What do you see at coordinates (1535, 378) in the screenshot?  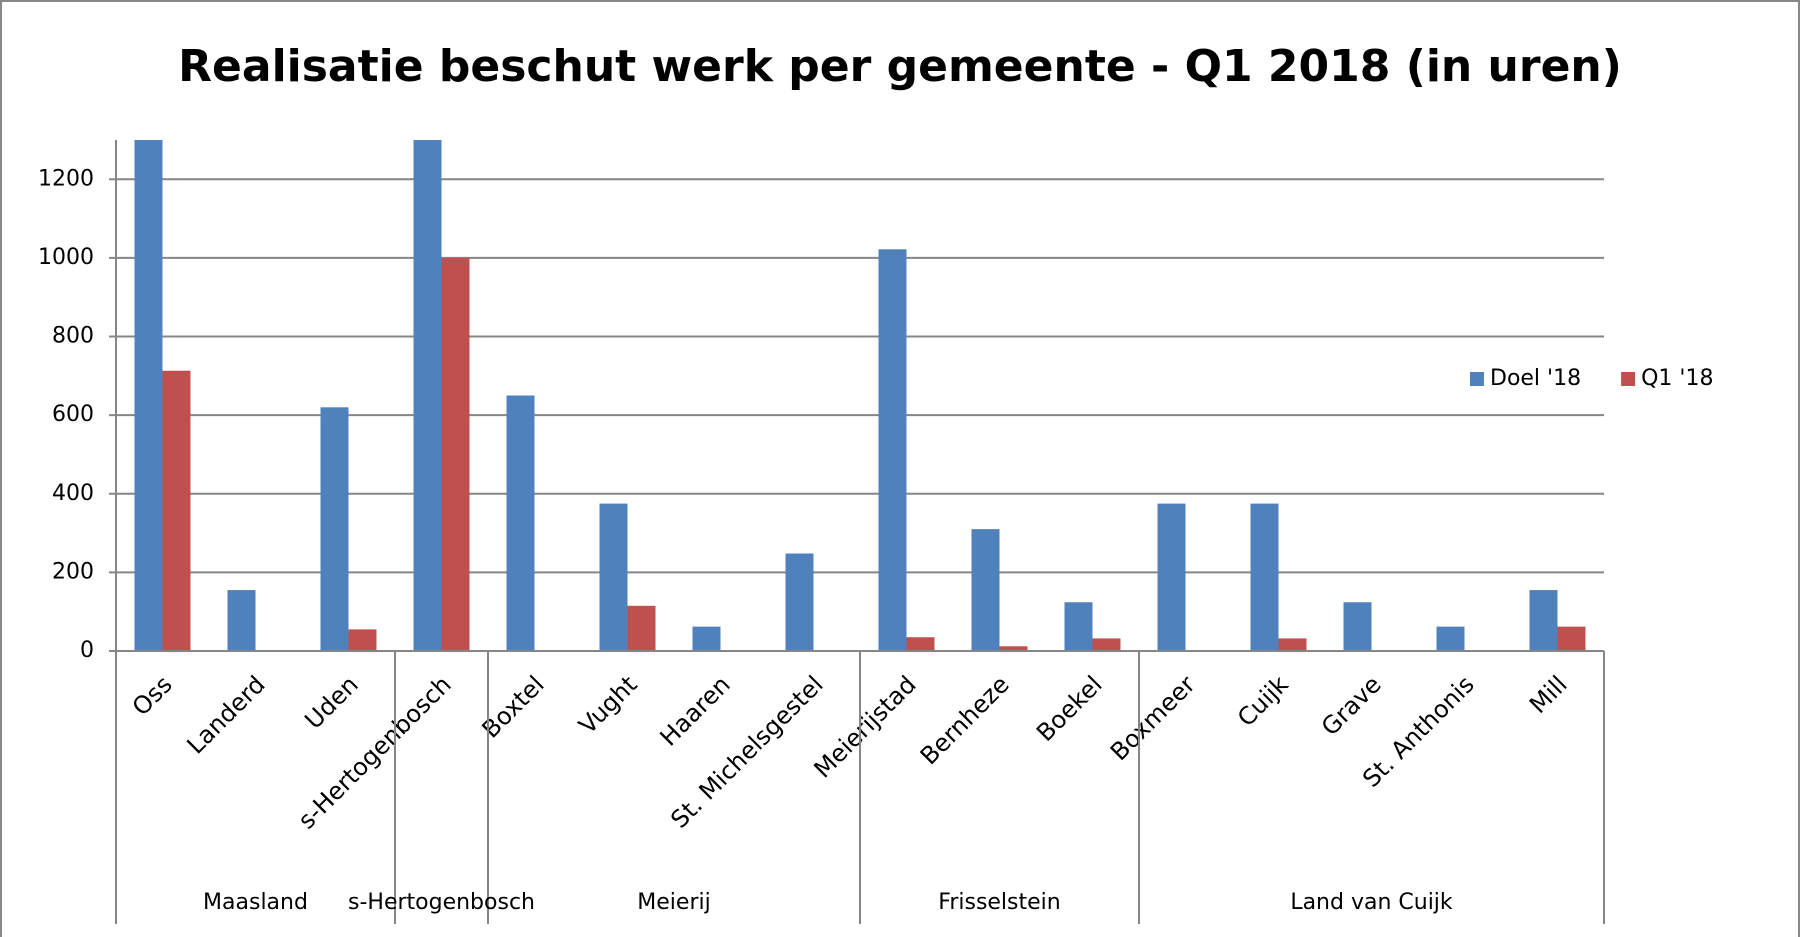 I see `legend-label: Doel '18` at bounding box center [1535, 378].